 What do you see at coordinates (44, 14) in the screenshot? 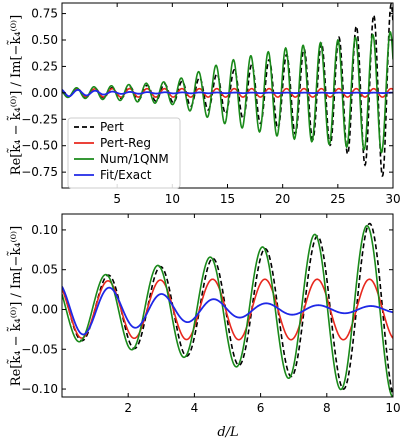
I see `y-tick-label: 0.75` at bounding box center [44, 14].